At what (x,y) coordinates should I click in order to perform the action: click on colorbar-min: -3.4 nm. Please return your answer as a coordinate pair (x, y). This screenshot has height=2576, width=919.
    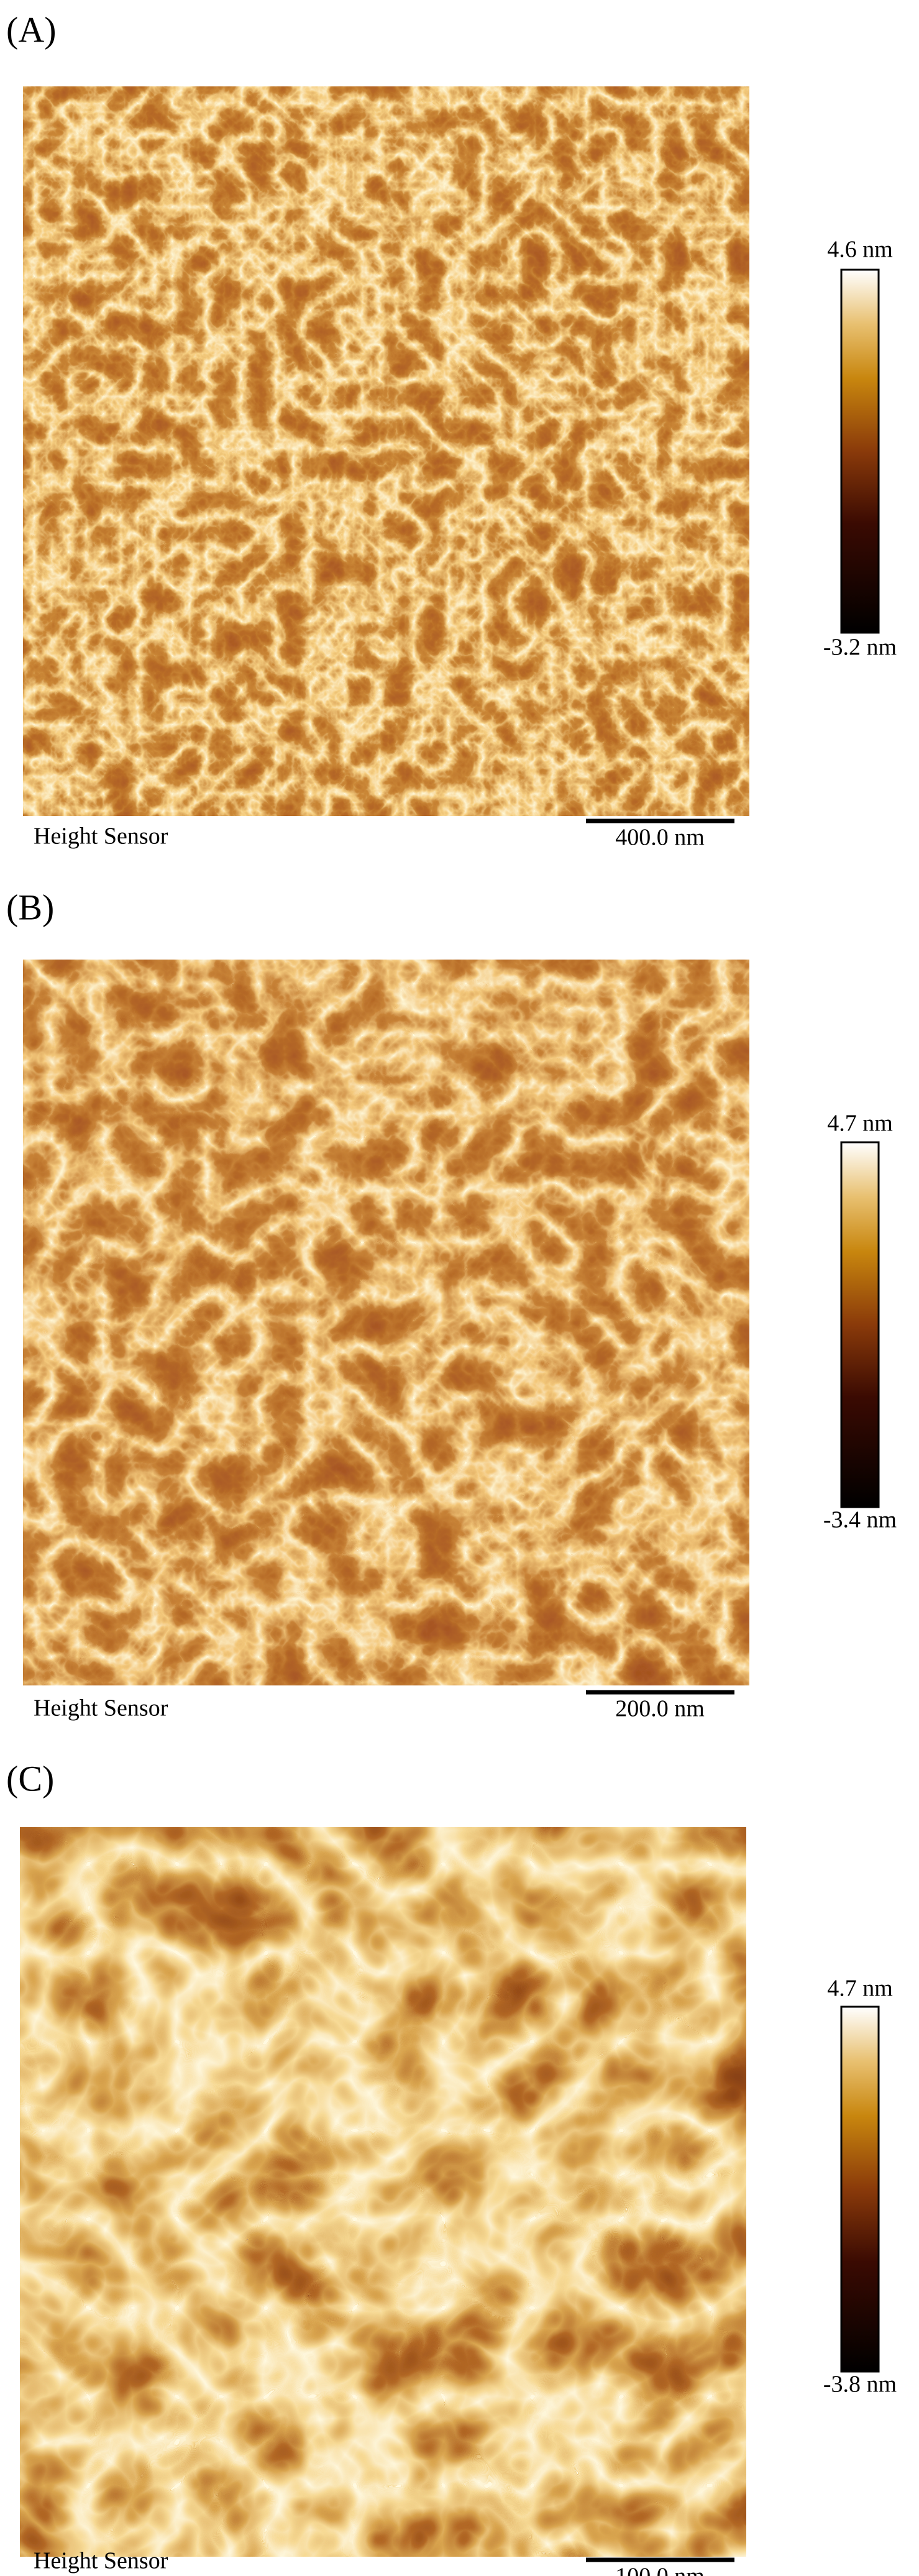
    Looking at the image, I should click on (860, 1520).